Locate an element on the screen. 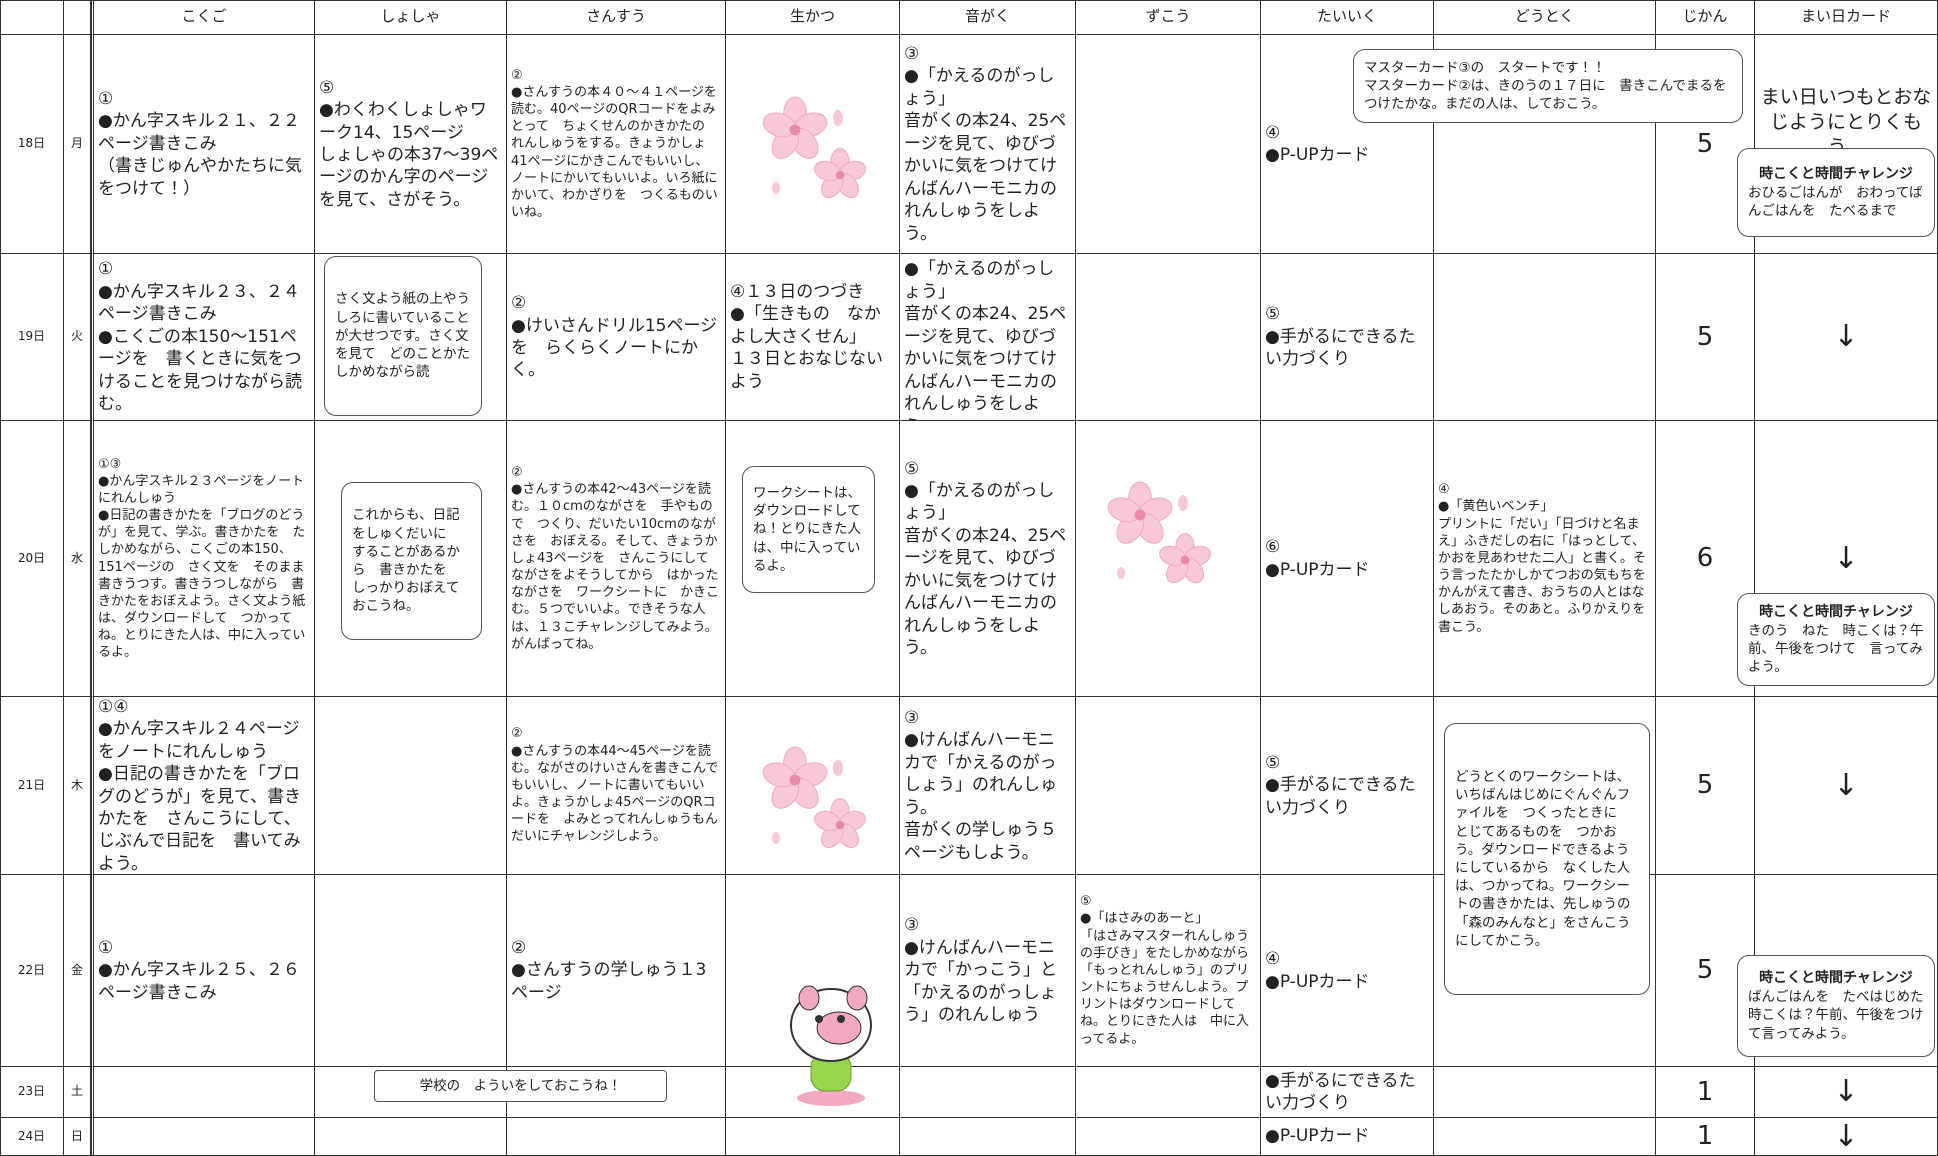 This screenshot has height=1156, width=1938. weekday-cell: 木 is located at coordinates (77, 786).